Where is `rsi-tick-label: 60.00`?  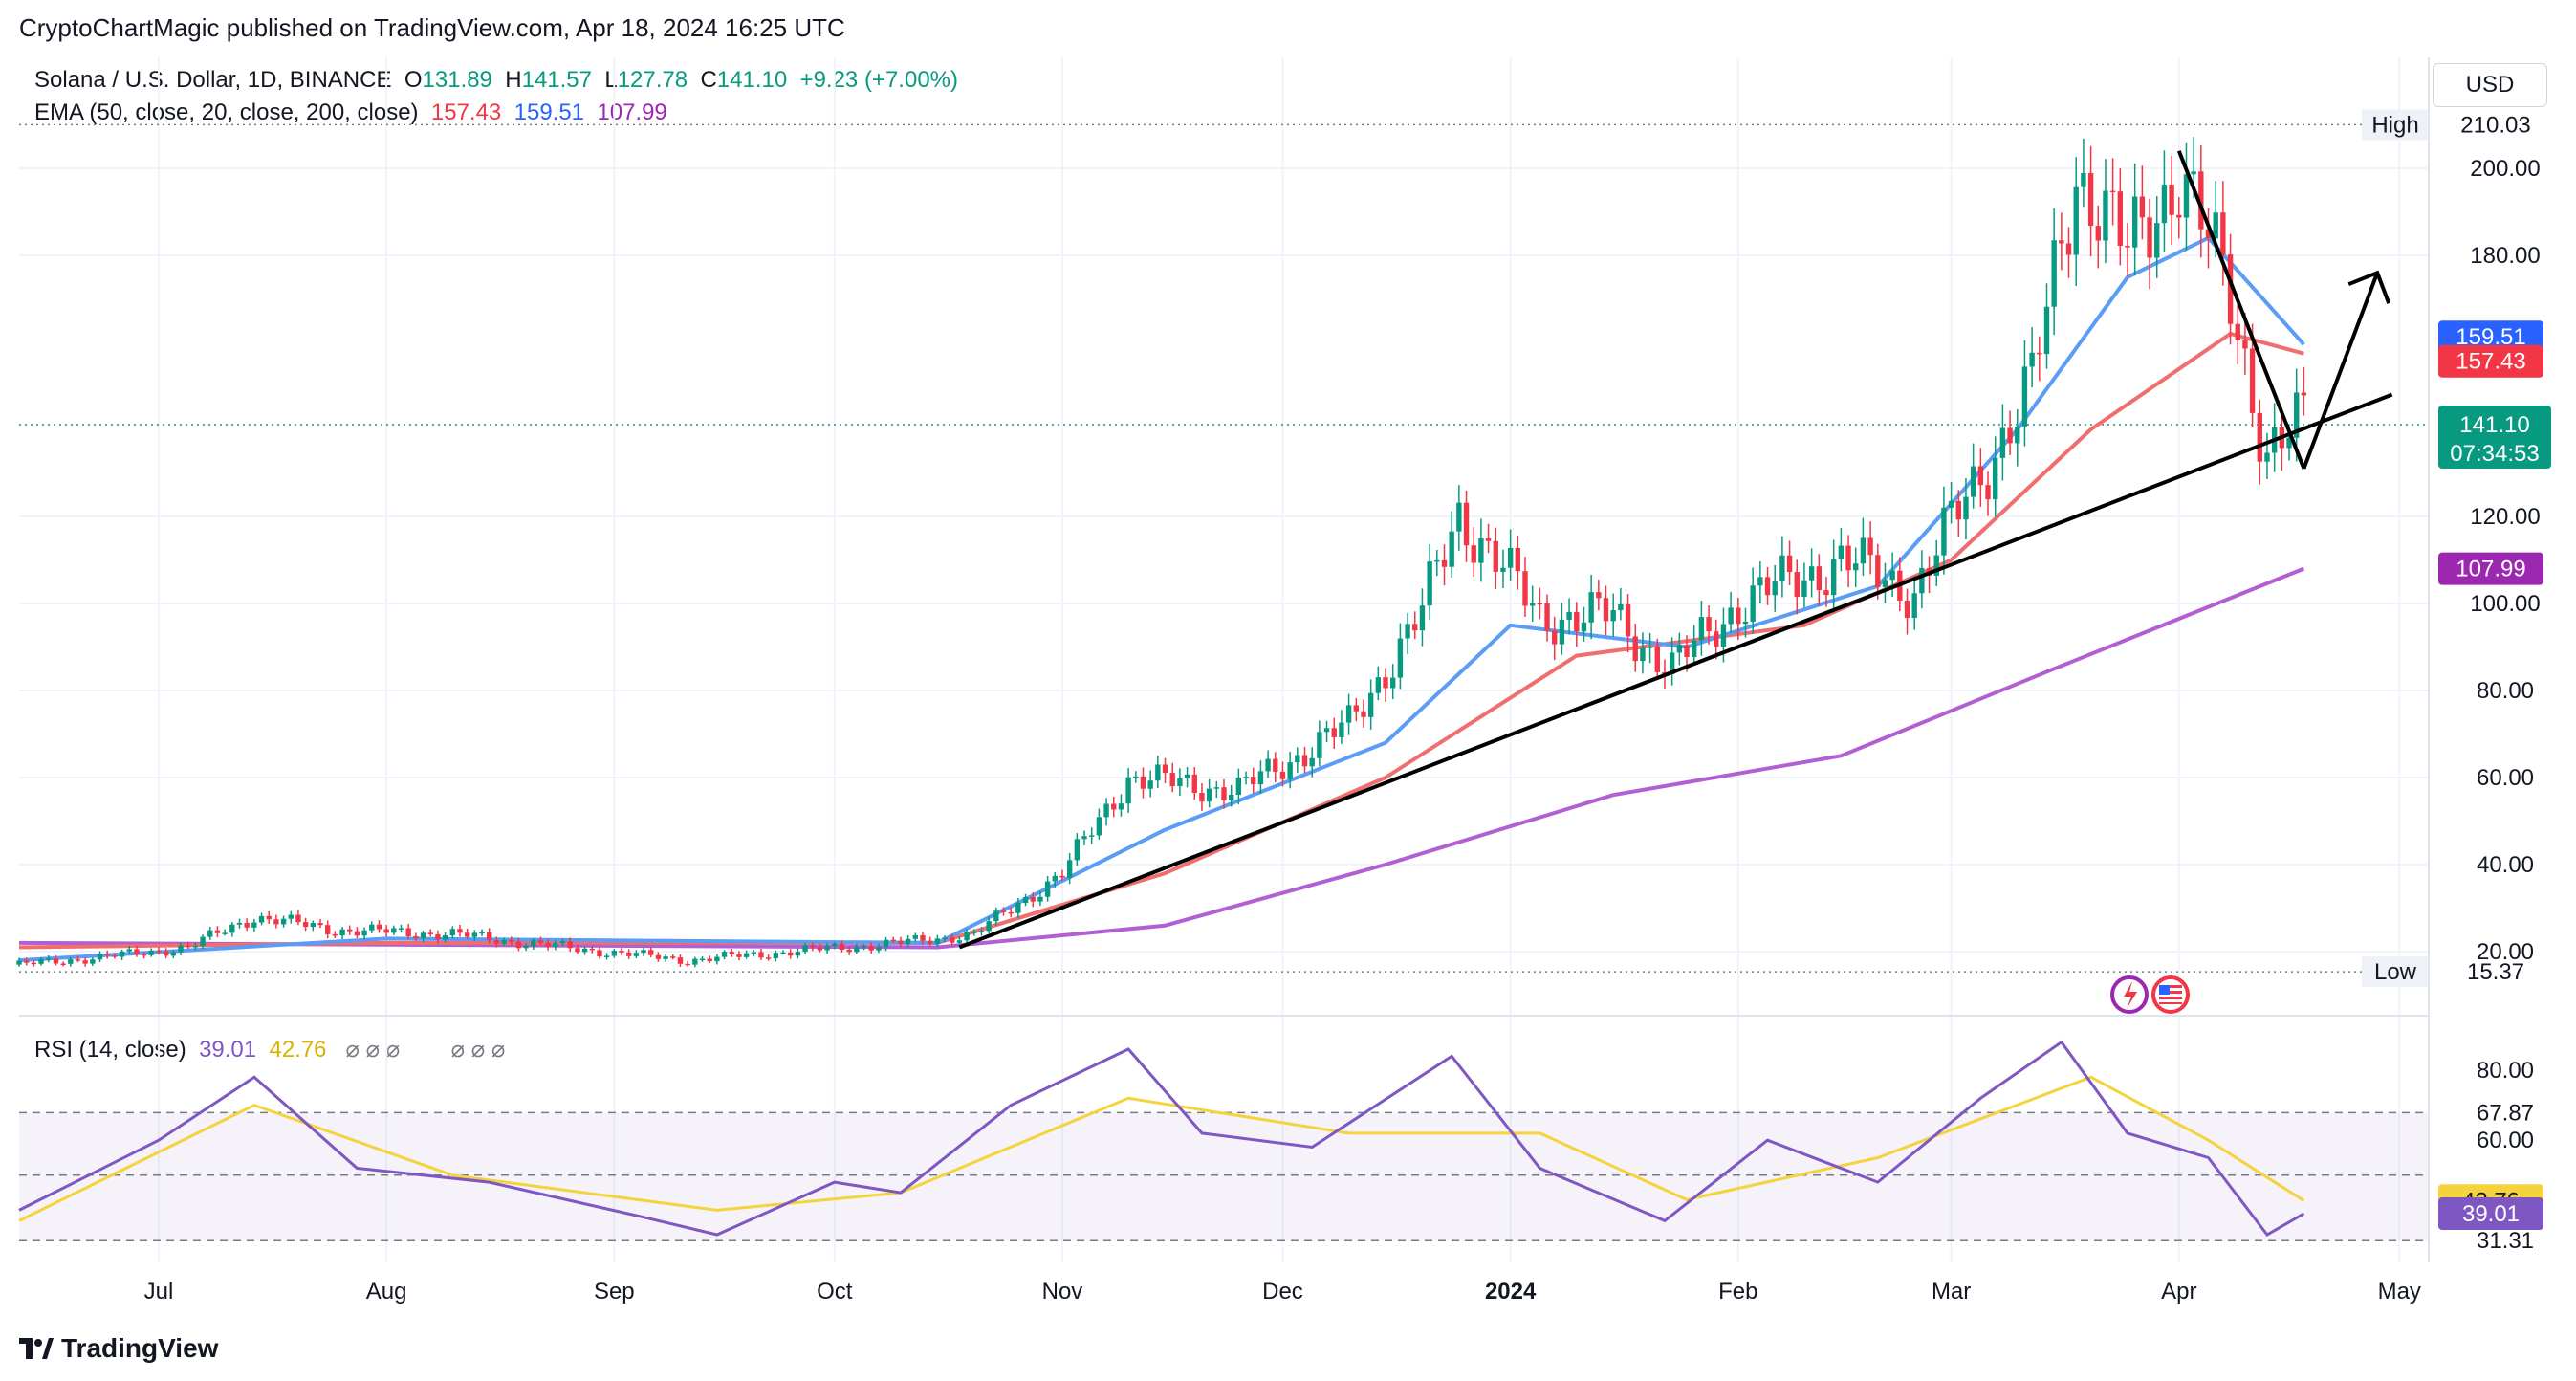 rsi-tick-label: 60.00 is located at coordinates (2505, 1140).